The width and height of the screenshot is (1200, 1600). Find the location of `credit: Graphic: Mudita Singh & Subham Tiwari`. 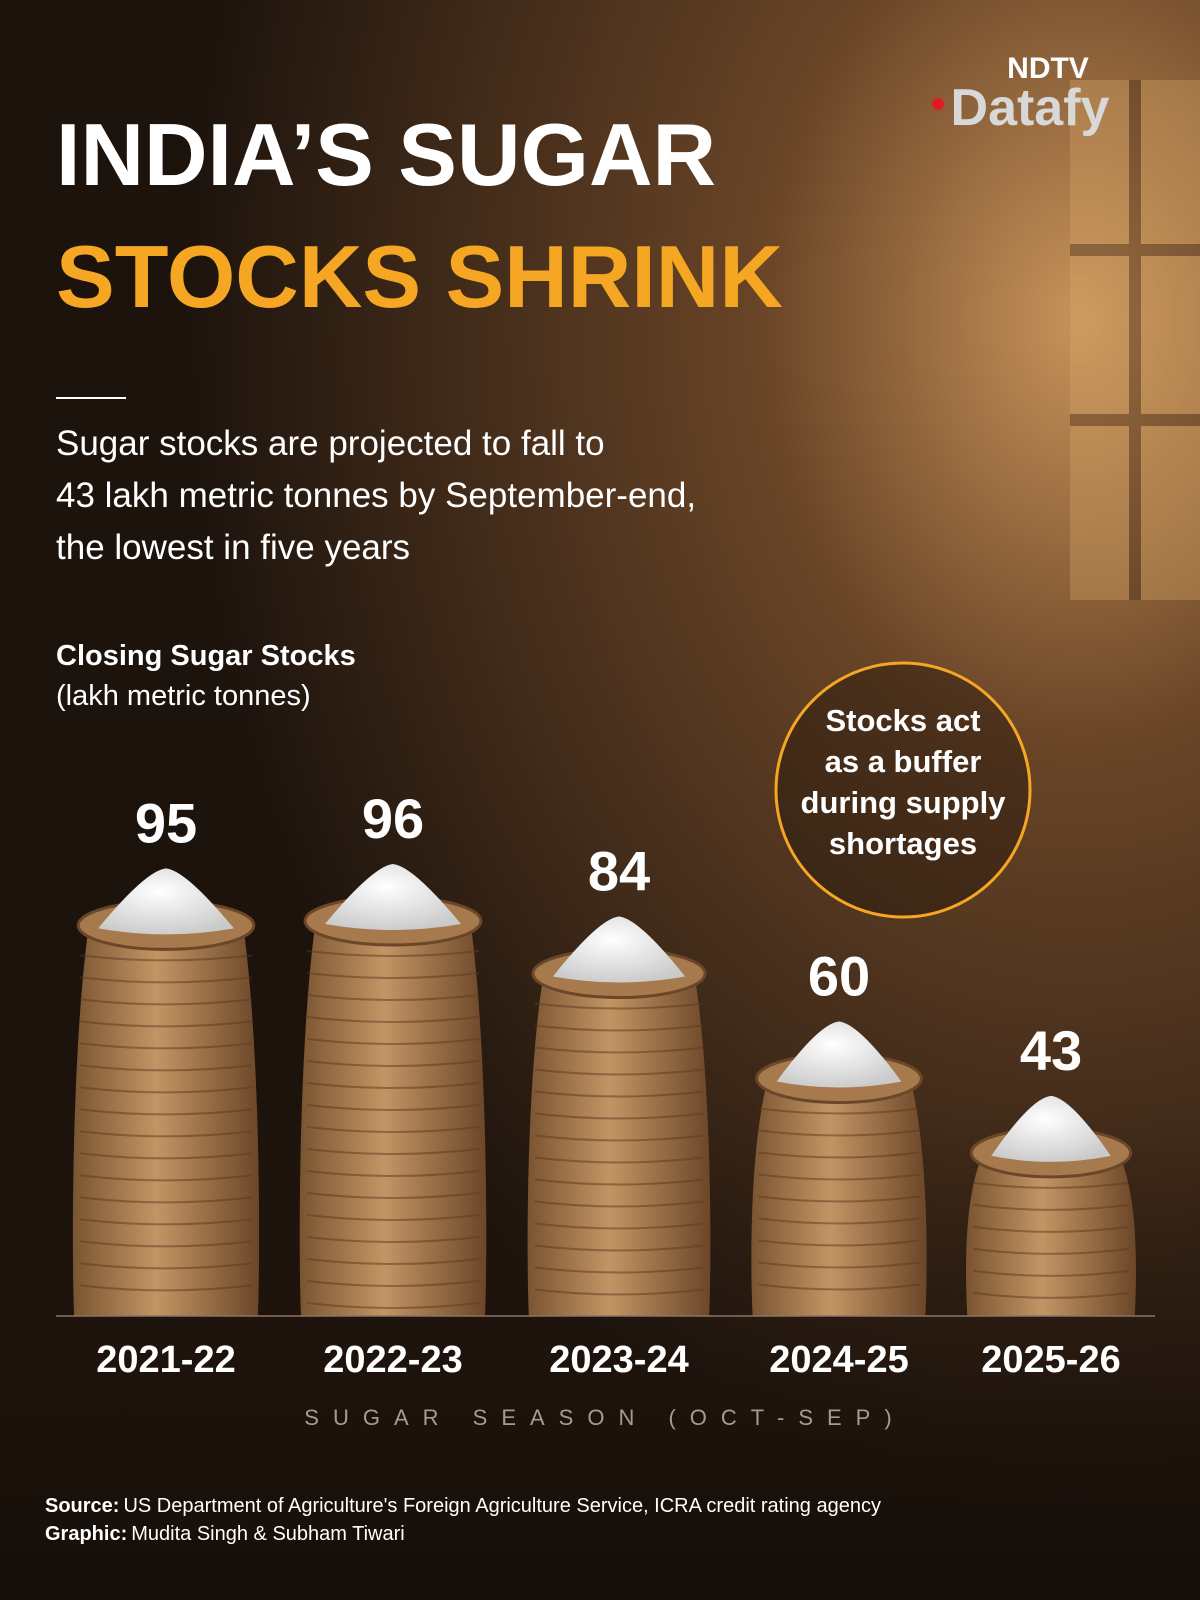

credit: Graphic: Mudita Singh & Subham Tiwari is located at coordinates (225, 1534).